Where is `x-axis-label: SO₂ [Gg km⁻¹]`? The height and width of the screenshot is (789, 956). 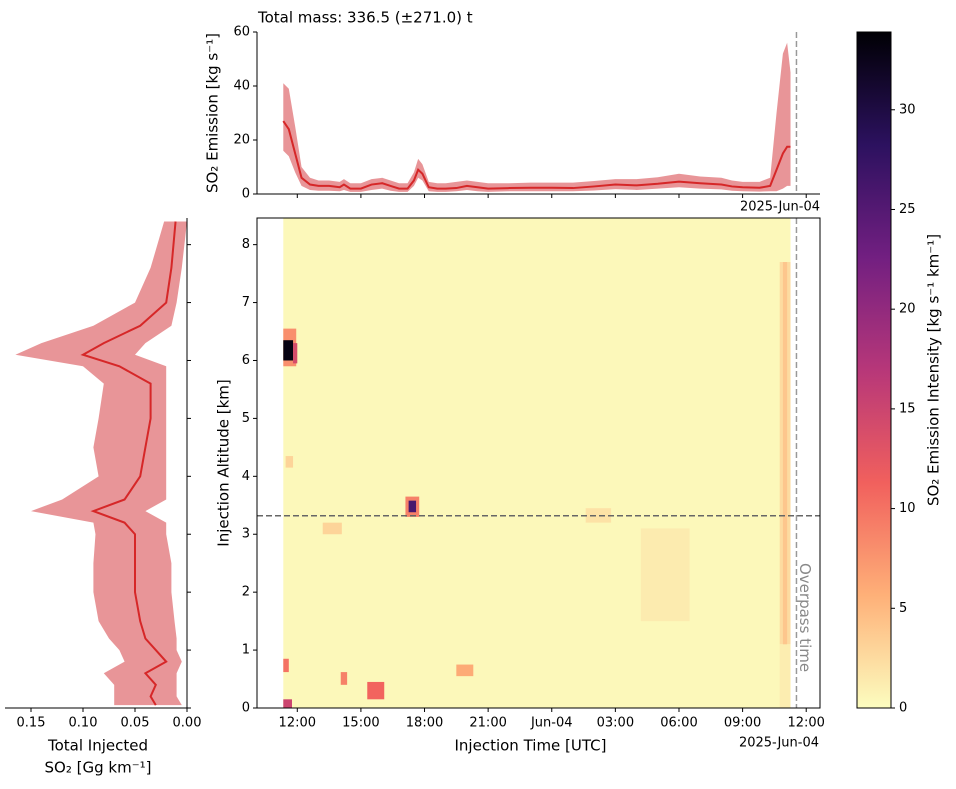 x-axis-label: SO₂ [Gg km⁻¹] is located at coordinates (98, 768).